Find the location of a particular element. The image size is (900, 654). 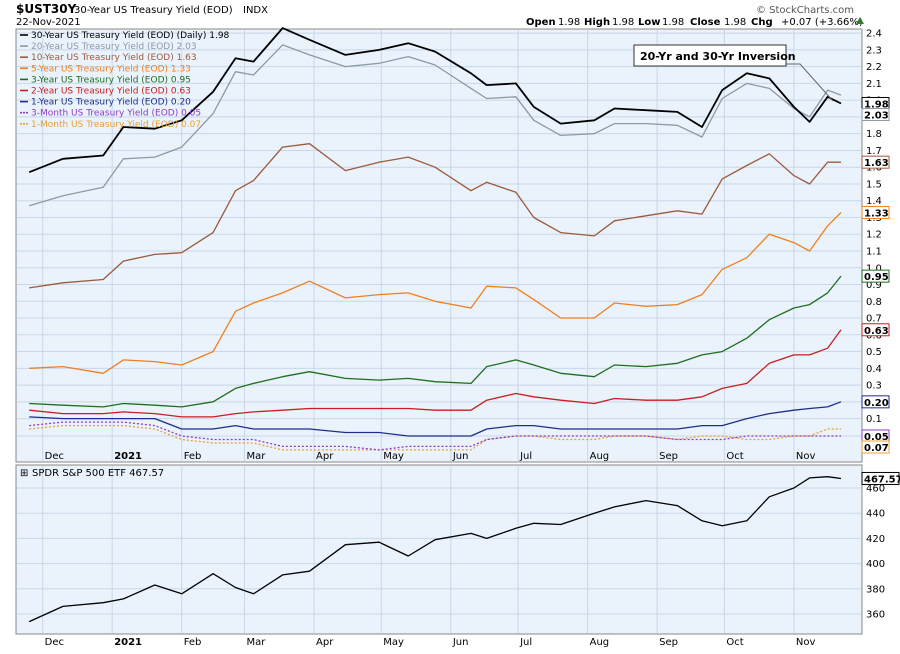

exchange-label: INDX is located at coordinates (255, 10).